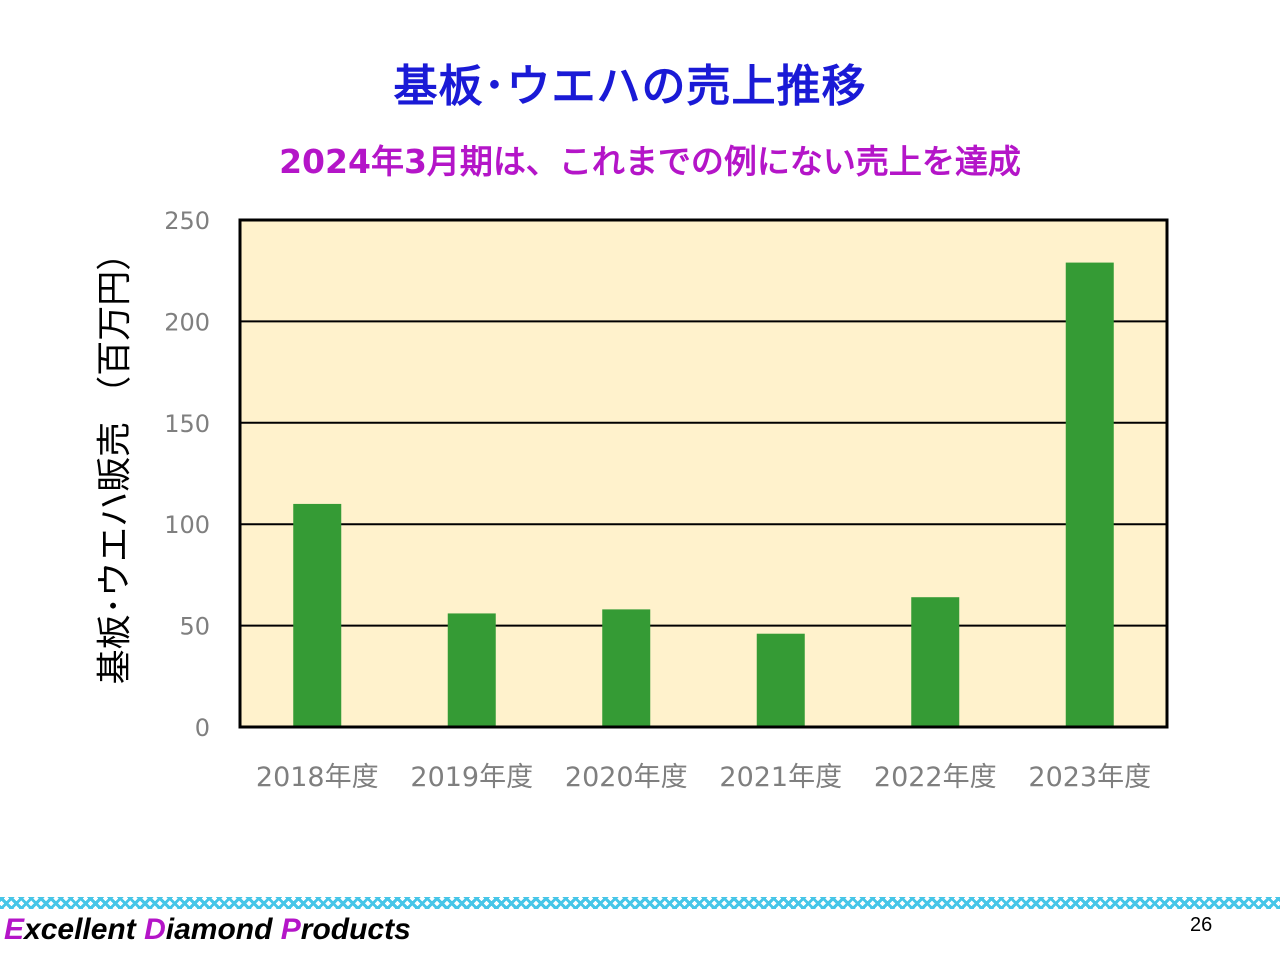  I want to click on brand-initial-d: D, so click(155, 929).